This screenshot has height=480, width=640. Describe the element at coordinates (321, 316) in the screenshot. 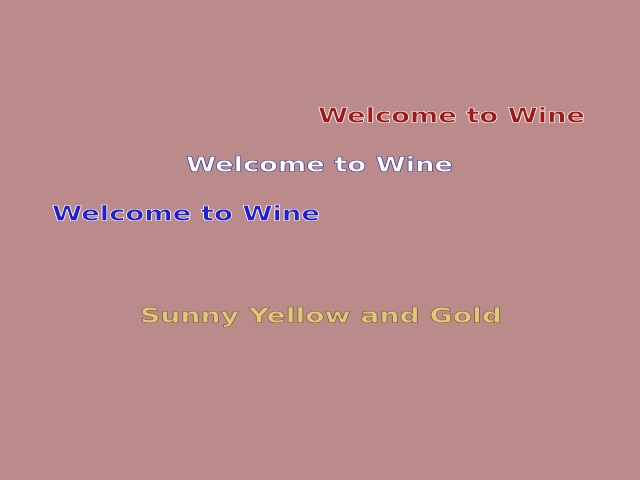

I see `text-line: Sunny Yellow and Gold` at that location.